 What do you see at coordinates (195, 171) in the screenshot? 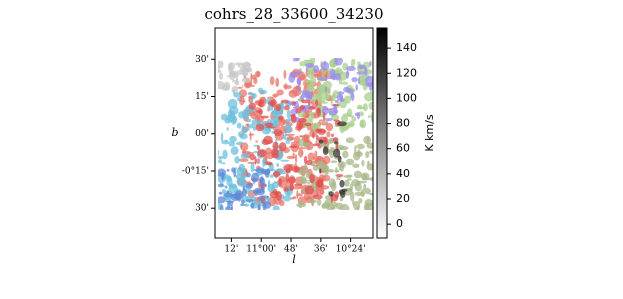
I see `y-tick-label: -0°15'` at bounding box center [195, 171].